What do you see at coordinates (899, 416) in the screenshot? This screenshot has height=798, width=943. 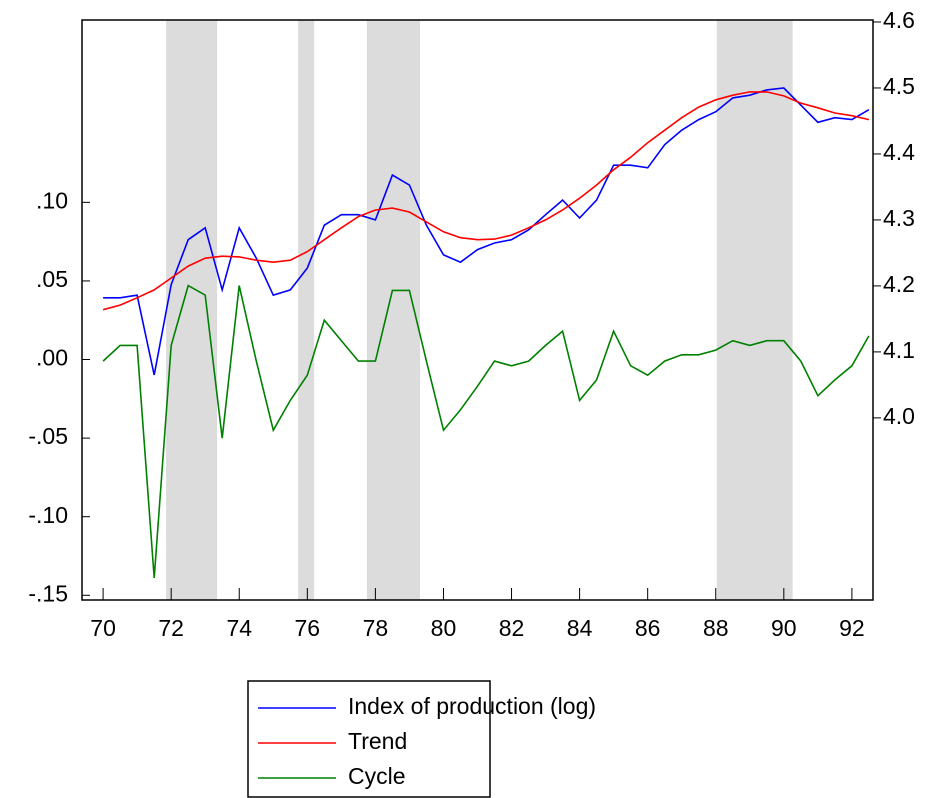 I see `y2-tick-label: 4.0` at bounding box center [899, 416].